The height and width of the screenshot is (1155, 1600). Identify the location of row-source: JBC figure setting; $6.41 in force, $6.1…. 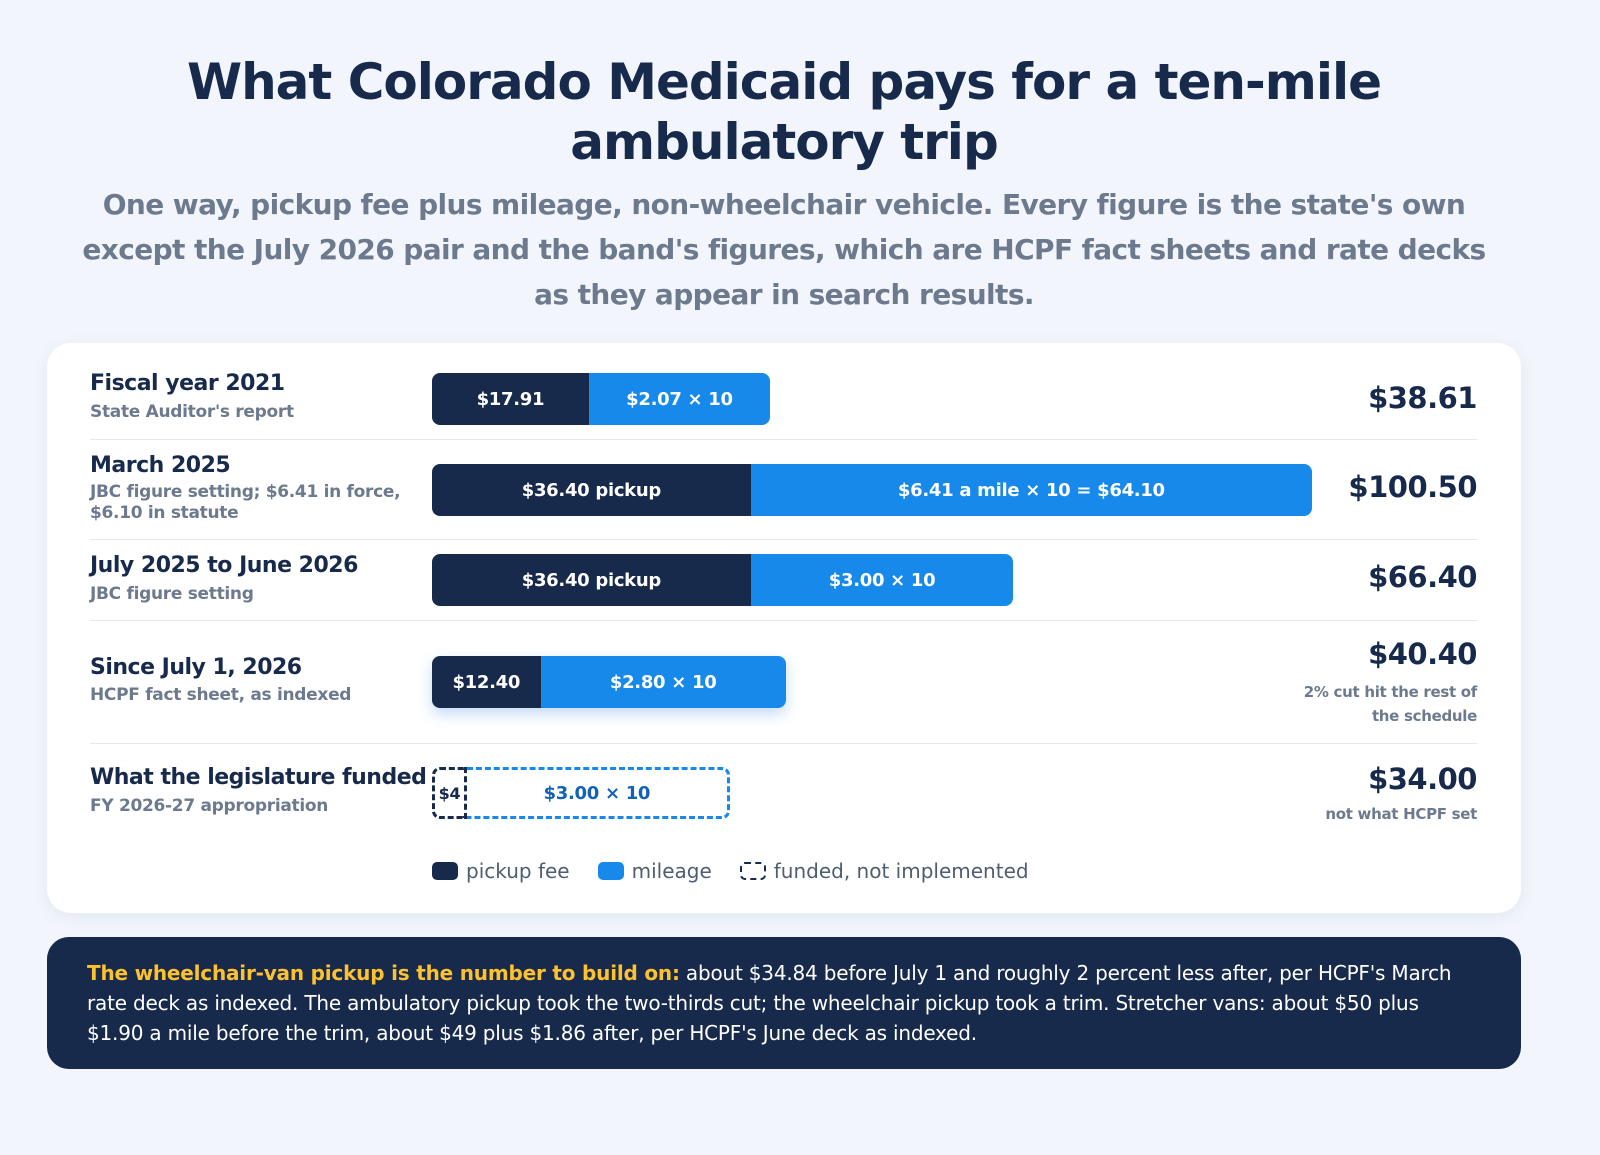
(245, 502).